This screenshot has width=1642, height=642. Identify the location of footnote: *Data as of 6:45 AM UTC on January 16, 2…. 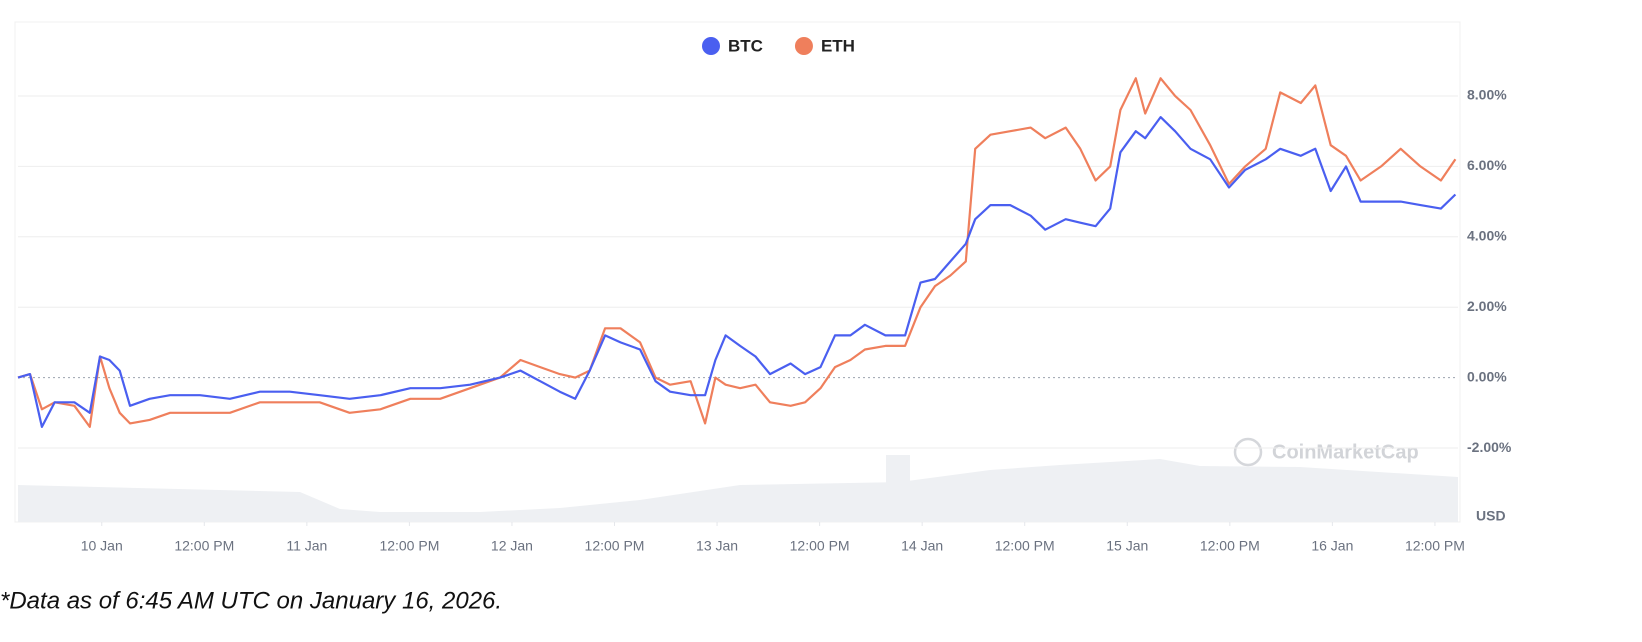
(251, 600).